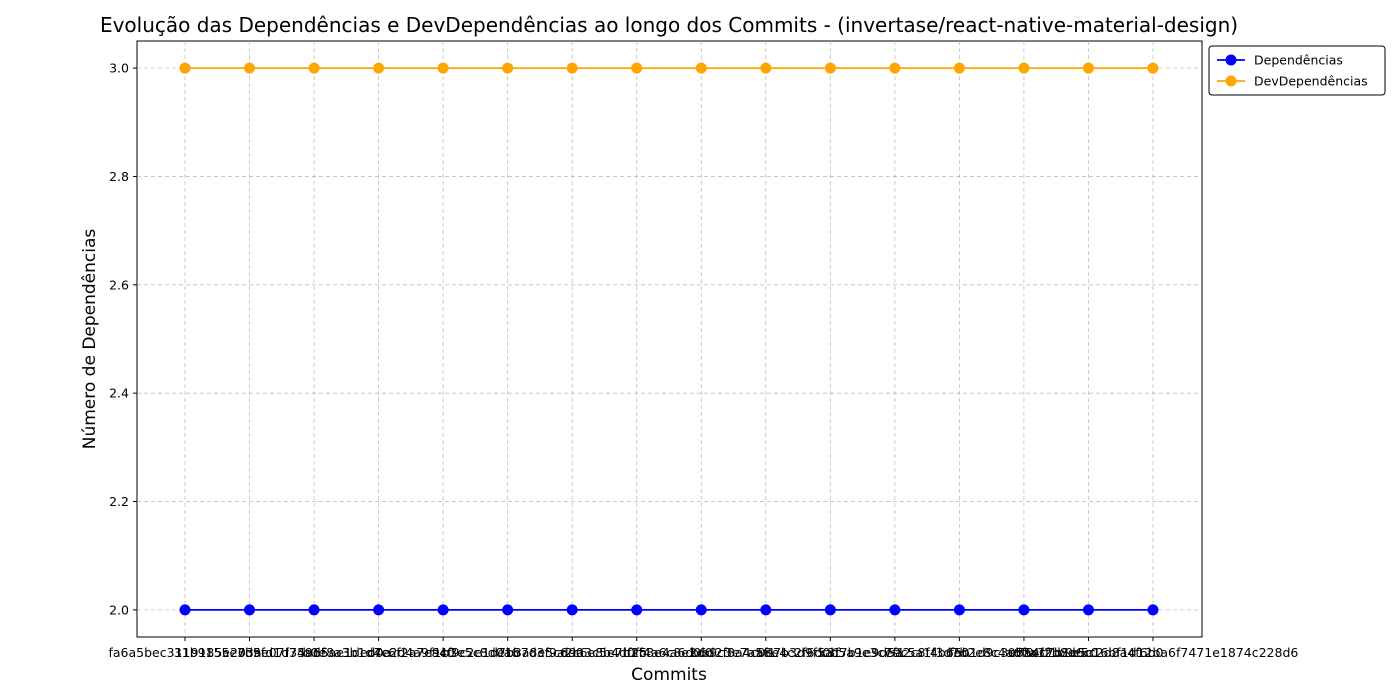  Describe the element at coordinates (250, 652) in the screenshot. I see `x-tick-label: 31b9155e7d9e07f7496f` at that location.